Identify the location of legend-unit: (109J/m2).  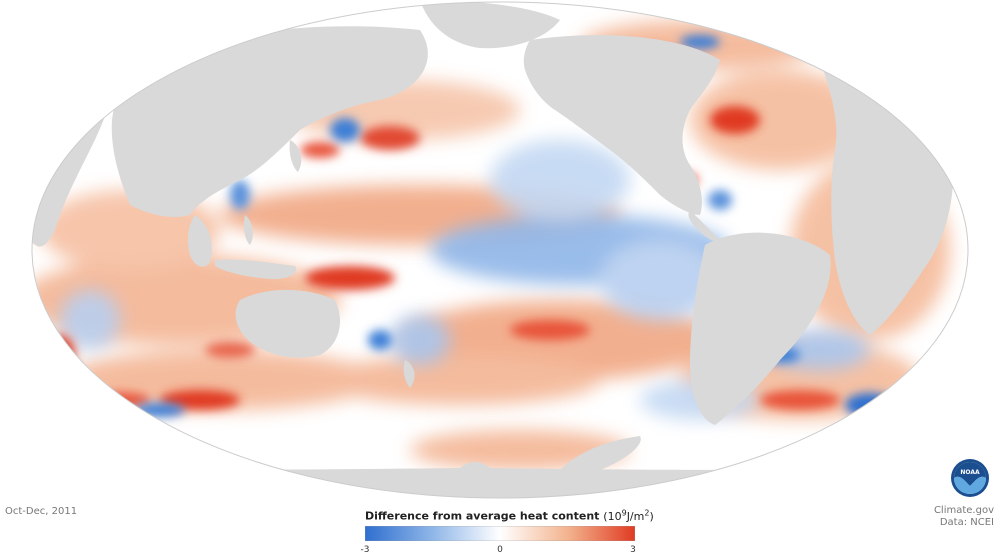
(628, 515).